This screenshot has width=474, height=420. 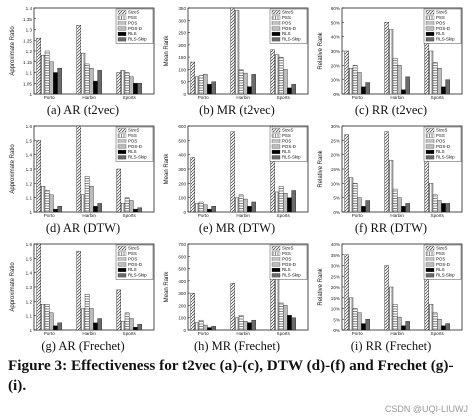 I want to click on bar-rls-skip-sports, so click(x=448, y=327).